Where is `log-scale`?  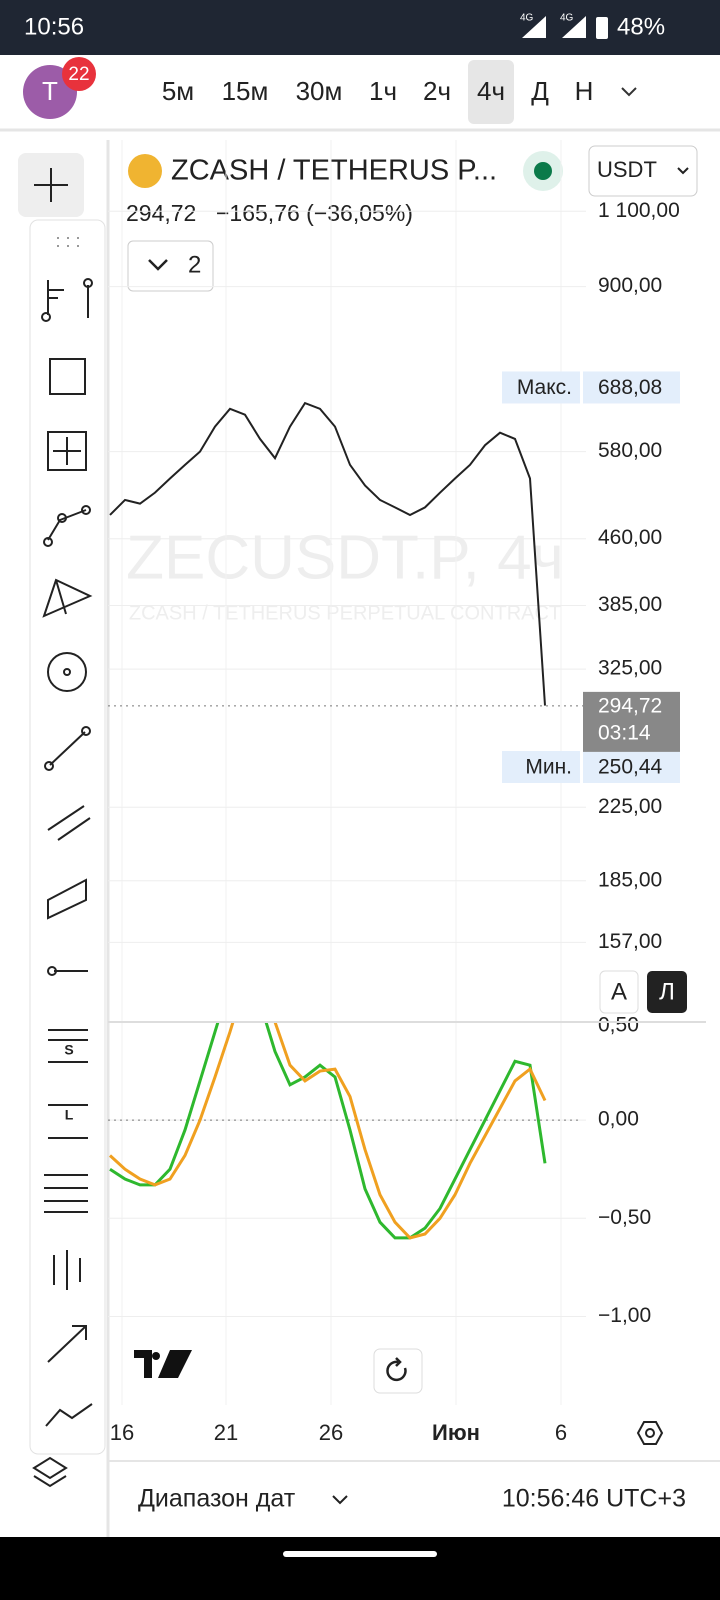 log-scale is located at coordinates (667, 992).